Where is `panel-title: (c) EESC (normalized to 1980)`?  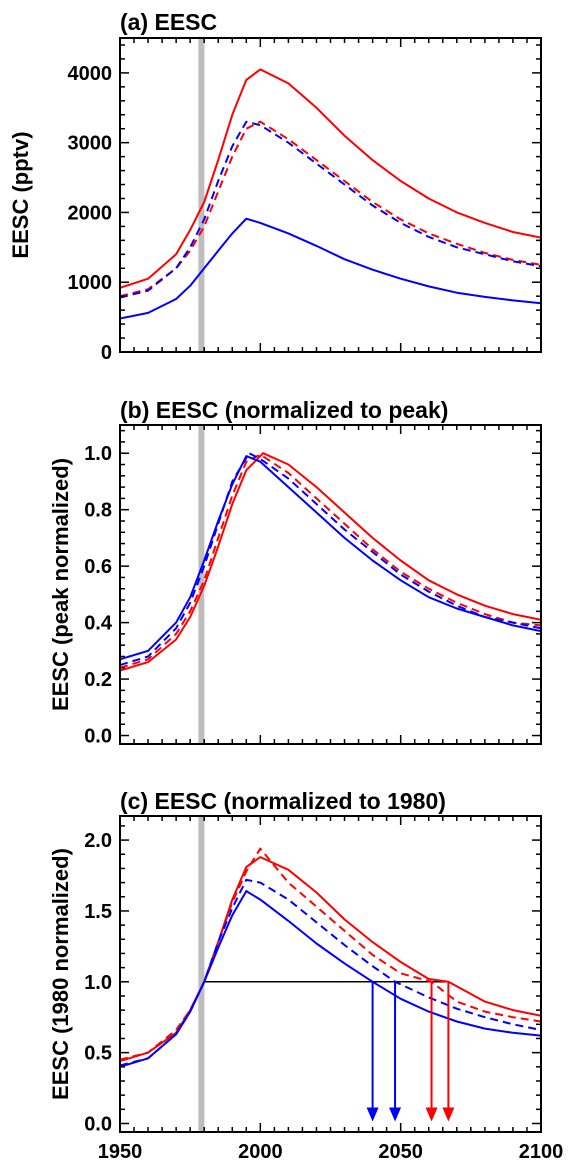
panel-title: (c) EESC (normalized to 1980) is located at coordinates (283, 801).